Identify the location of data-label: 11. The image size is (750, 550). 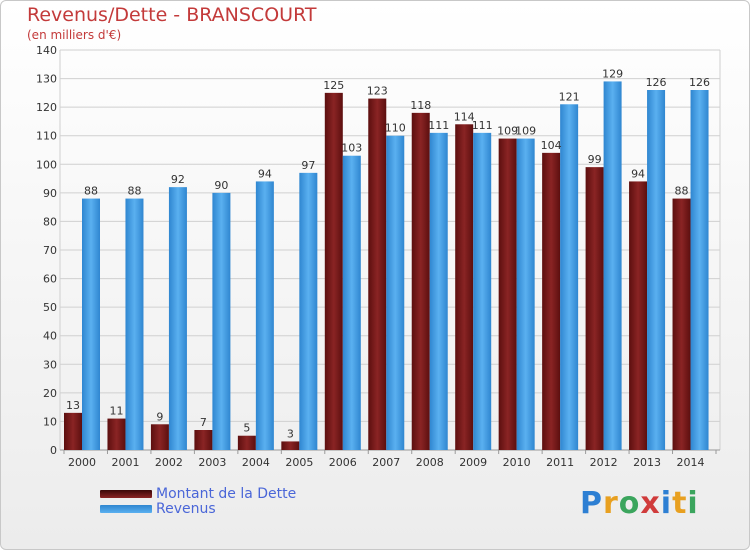
(116, 411).